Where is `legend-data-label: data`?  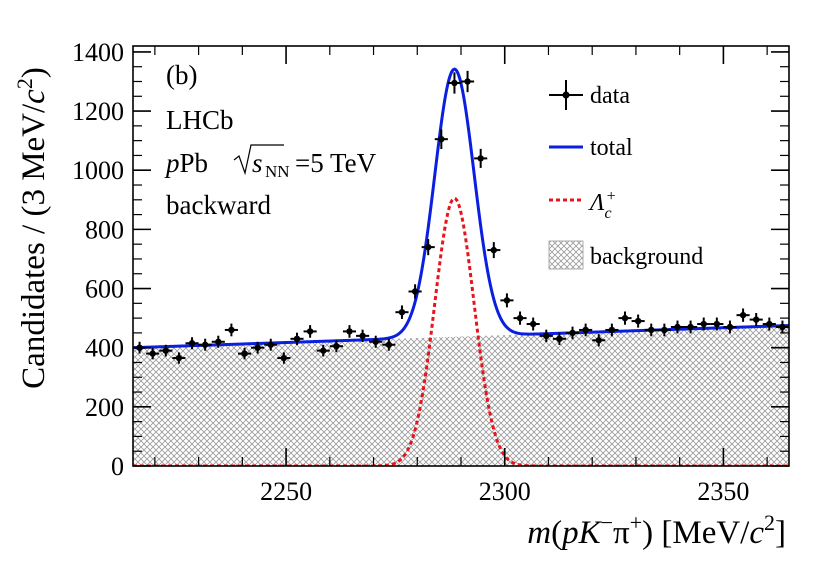
legend-data-label: data is located at coordinates (610, 96).